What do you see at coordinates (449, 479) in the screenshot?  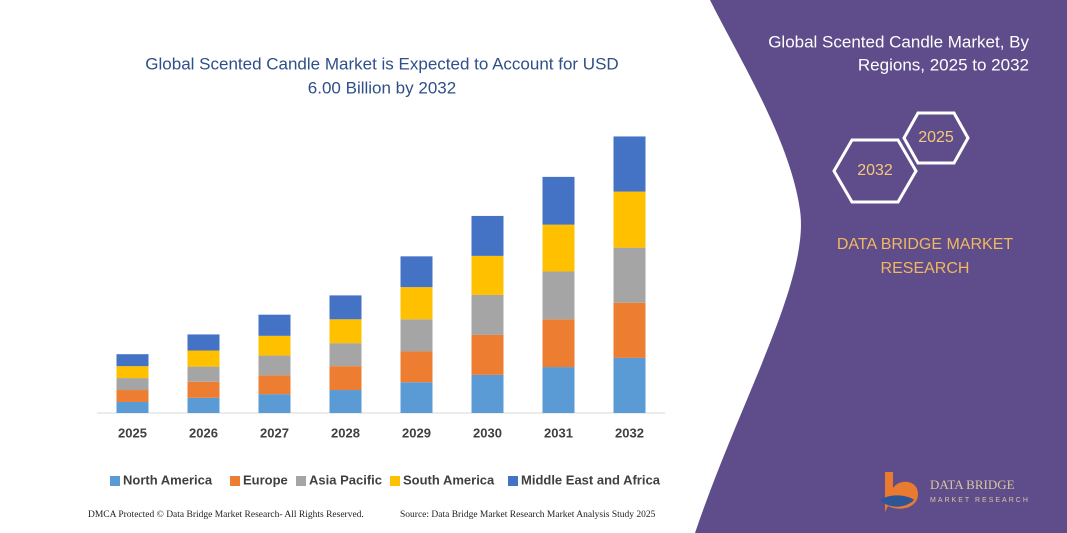 I see `legend-label: South America` at bounding box center [449, 479].